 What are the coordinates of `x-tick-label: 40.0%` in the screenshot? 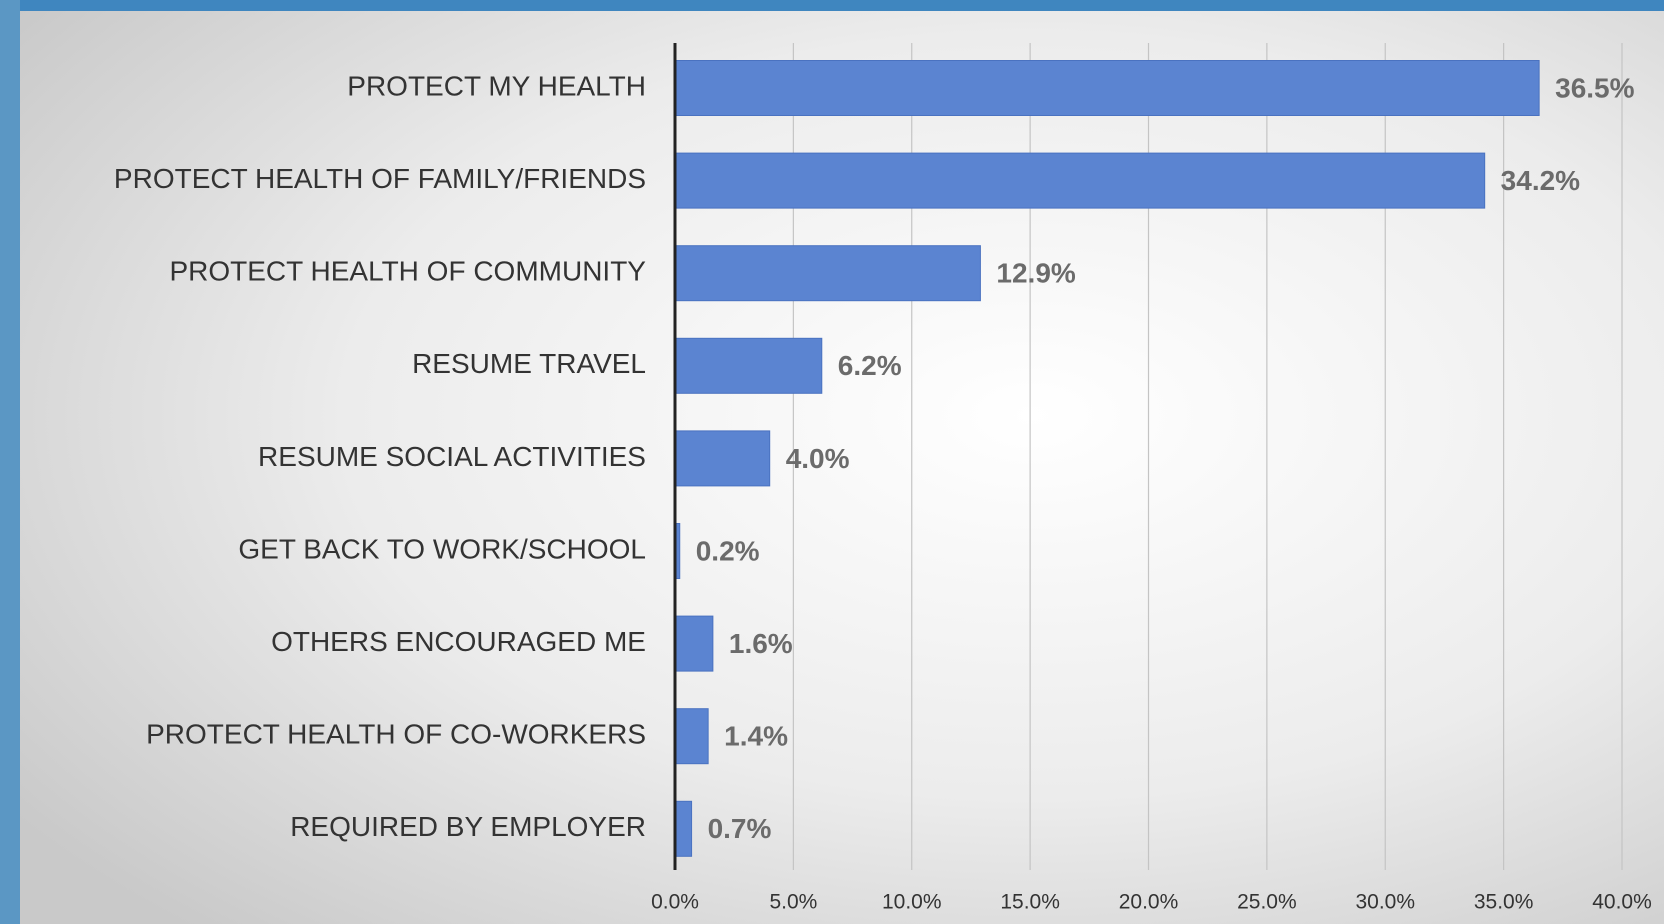 It's located at (1622, 902).